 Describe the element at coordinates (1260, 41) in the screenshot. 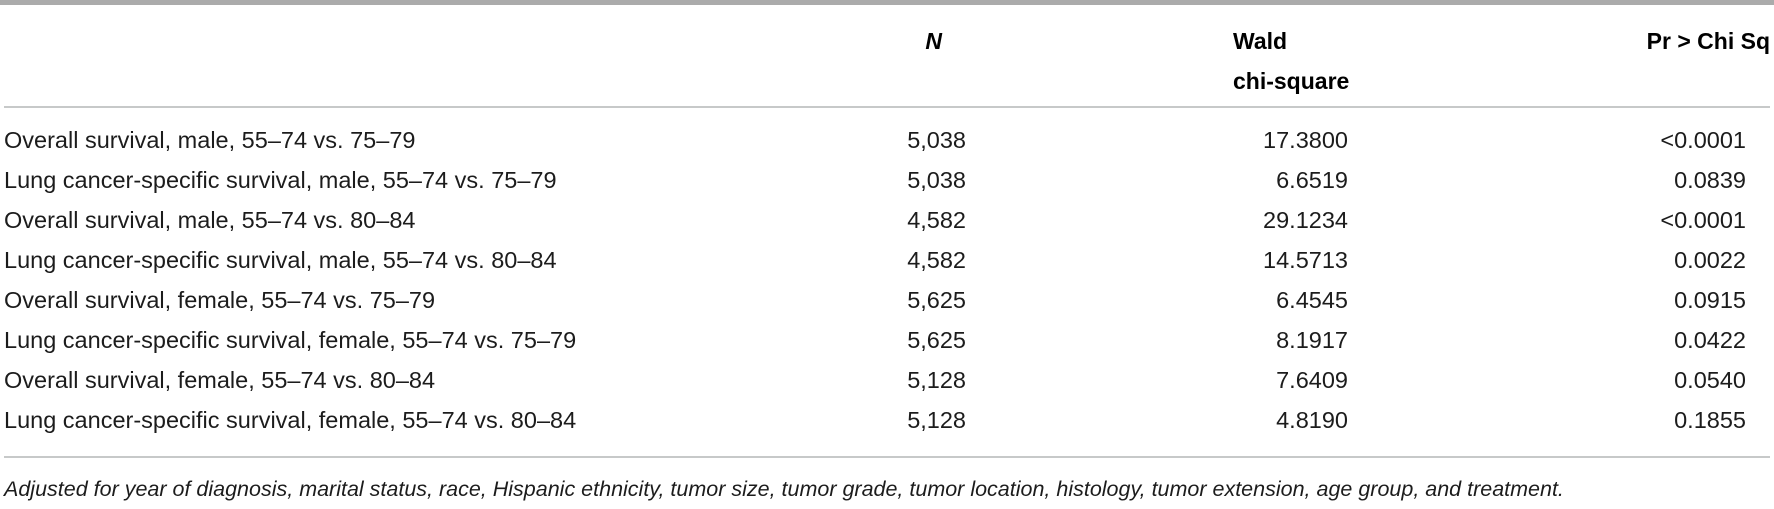

I see `column-header-wald-line1: Wald` at that location.